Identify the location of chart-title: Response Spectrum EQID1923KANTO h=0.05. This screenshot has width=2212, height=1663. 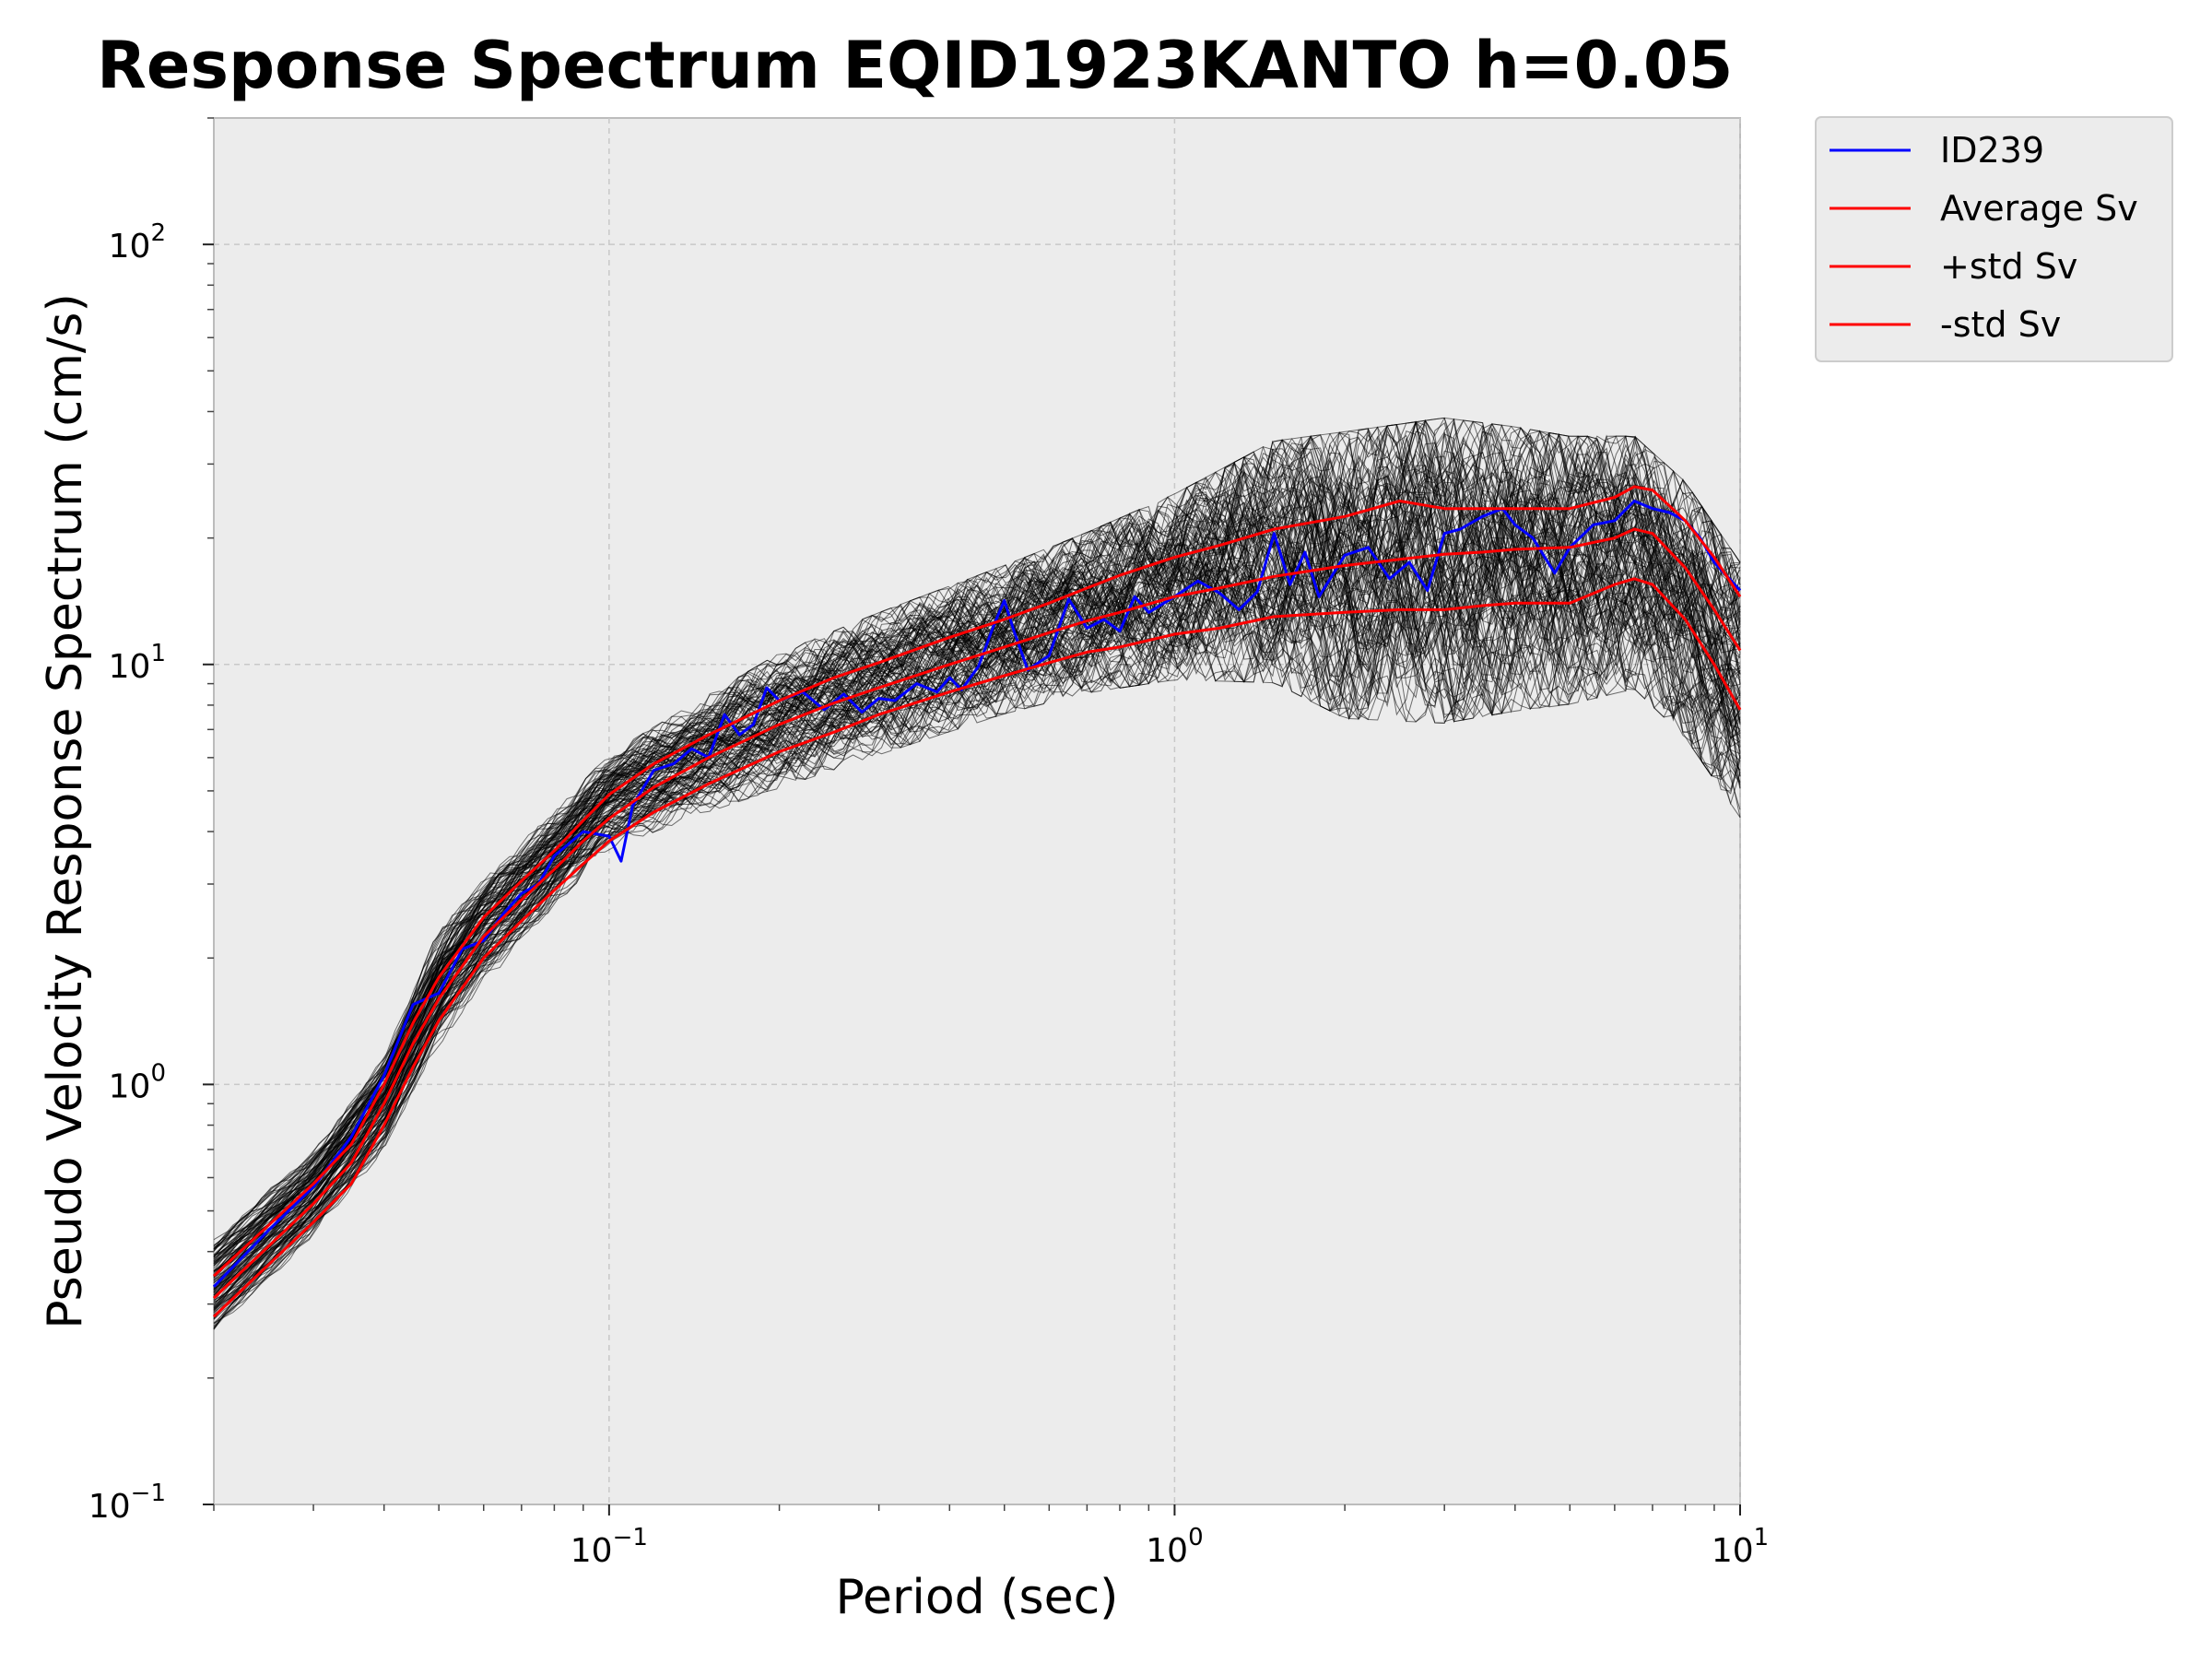
(915, 65).